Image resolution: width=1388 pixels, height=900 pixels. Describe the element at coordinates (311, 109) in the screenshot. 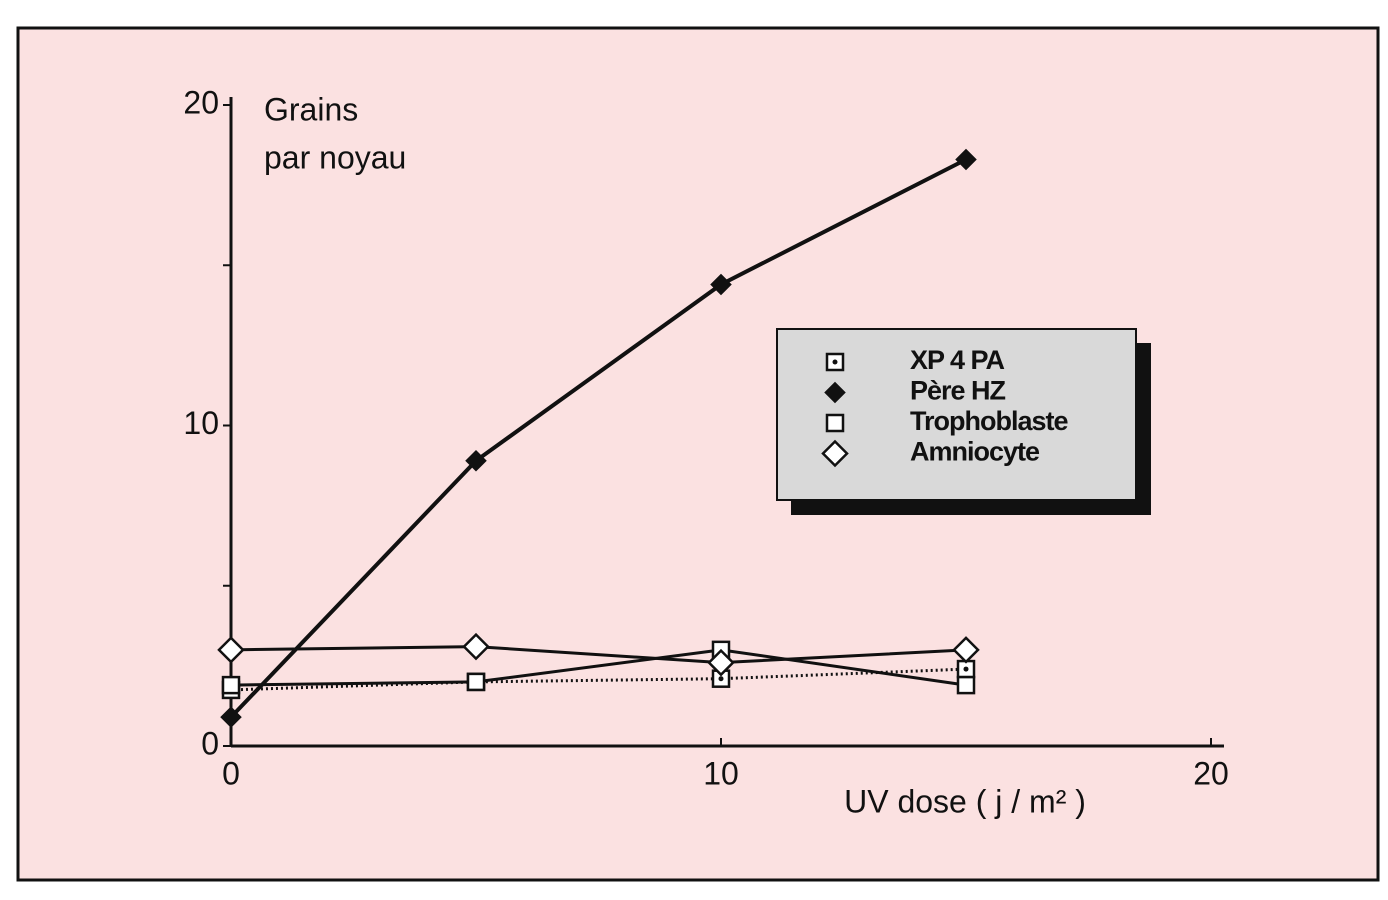

I see `y-axis-label: Grains` at that location.